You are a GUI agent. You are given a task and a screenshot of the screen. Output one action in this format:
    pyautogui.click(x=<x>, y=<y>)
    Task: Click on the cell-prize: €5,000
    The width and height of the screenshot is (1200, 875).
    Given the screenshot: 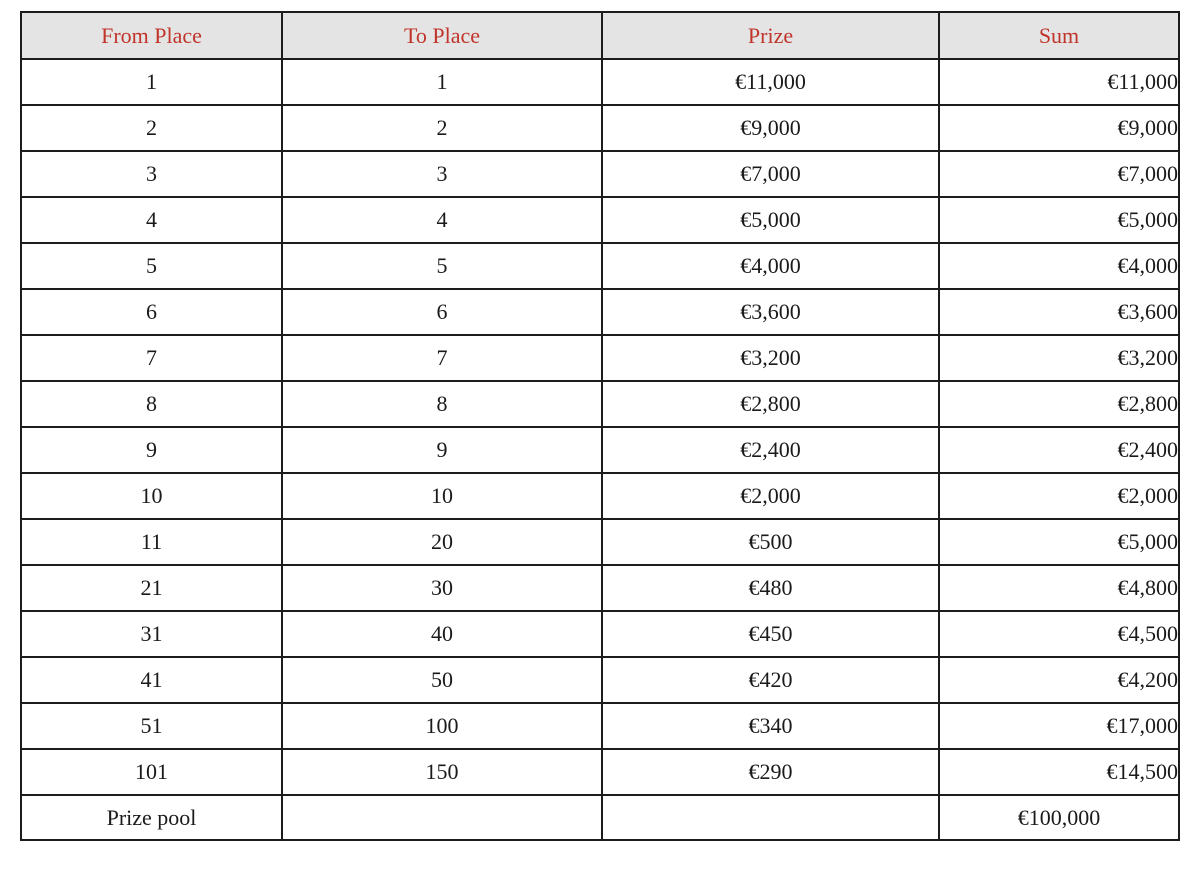 What is the action you would take?
    pyautogui.click(x=770, y=220)
    